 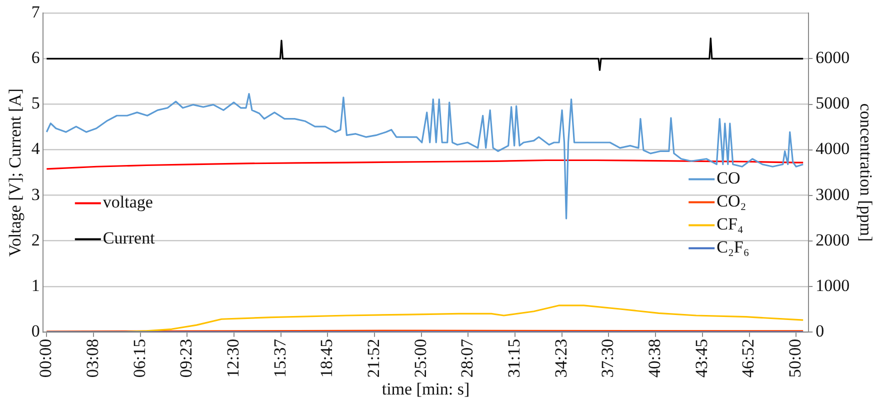 I want to click on x-tick-label: 18:45, so click(x=326, y=358).